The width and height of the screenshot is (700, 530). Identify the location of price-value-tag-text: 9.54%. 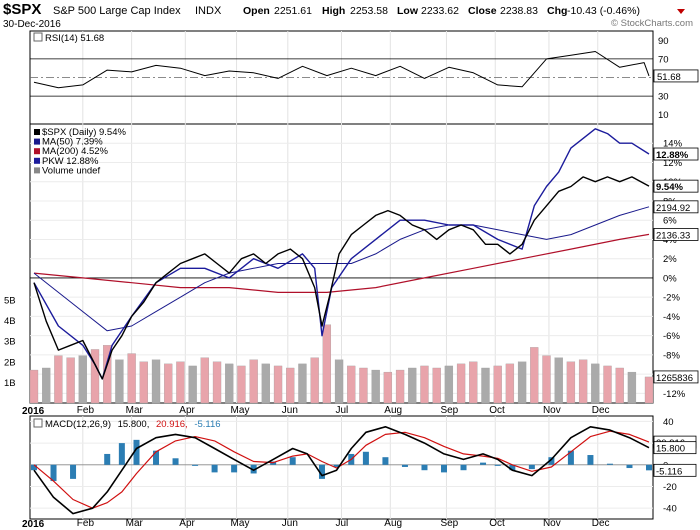
(669, 187).